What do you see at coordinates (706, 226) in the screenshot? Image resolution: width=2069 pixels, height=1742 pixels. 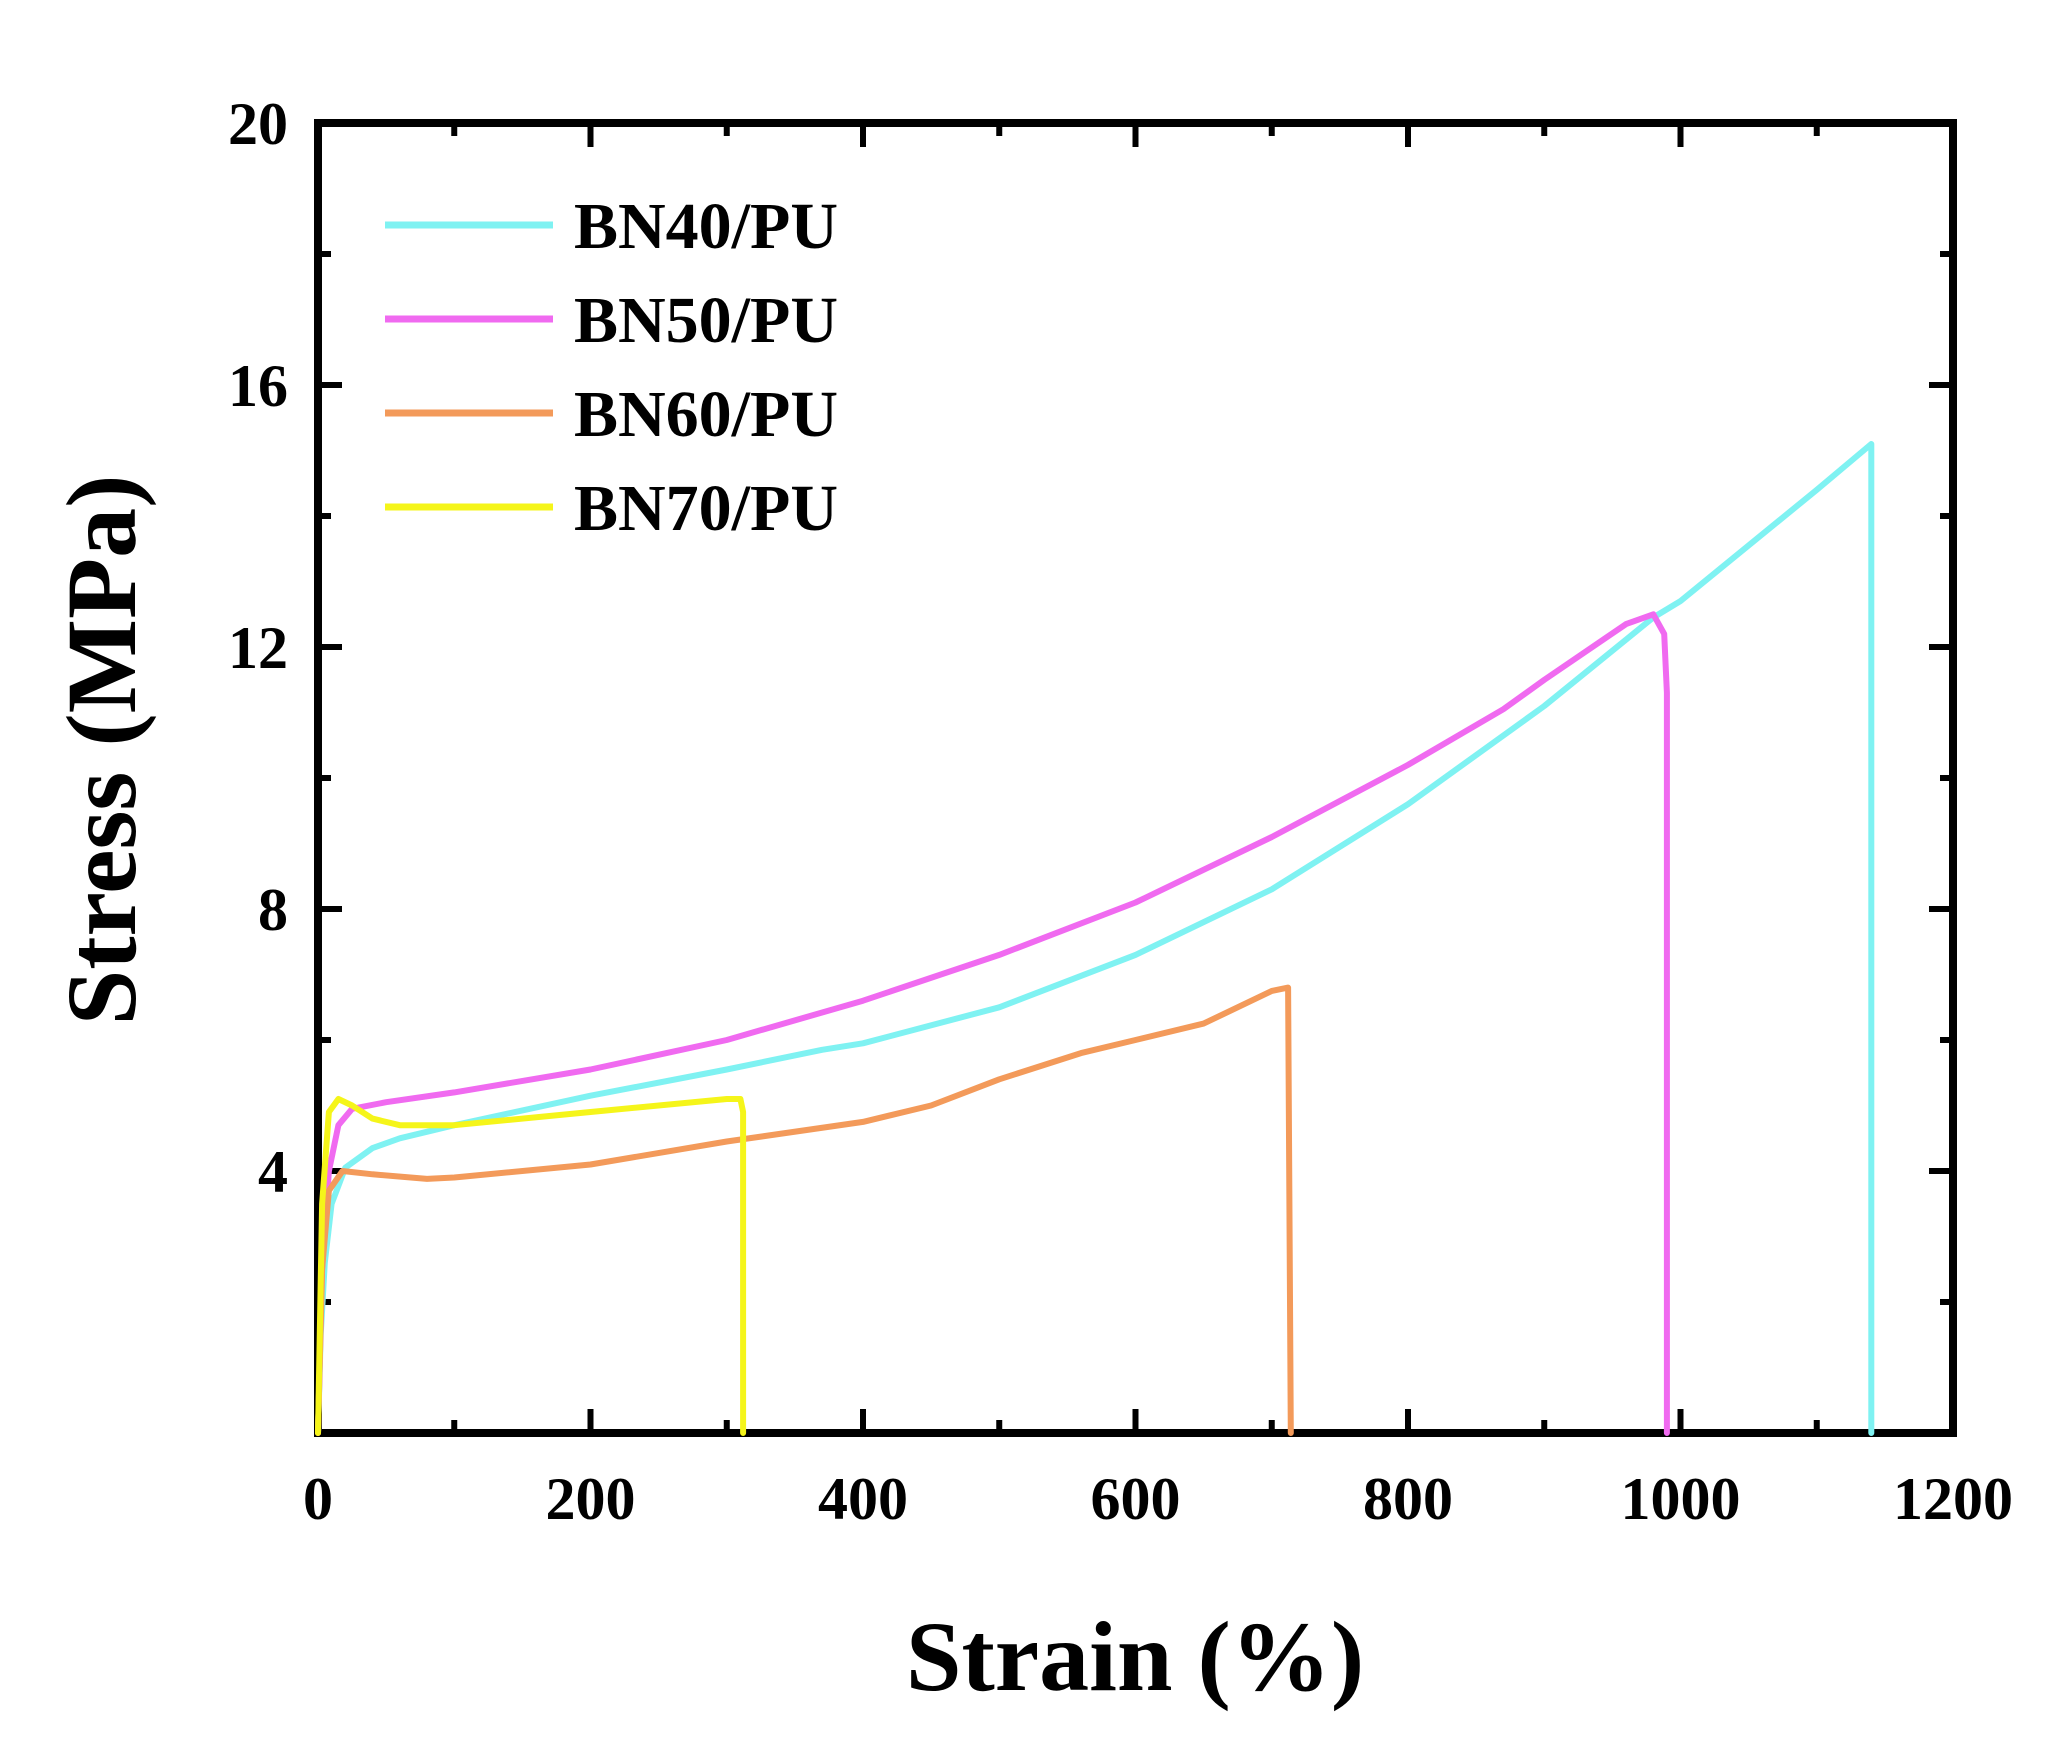 I see `legend-label-bn40-pu: BN40/PU` at bounding box center [706, 226].